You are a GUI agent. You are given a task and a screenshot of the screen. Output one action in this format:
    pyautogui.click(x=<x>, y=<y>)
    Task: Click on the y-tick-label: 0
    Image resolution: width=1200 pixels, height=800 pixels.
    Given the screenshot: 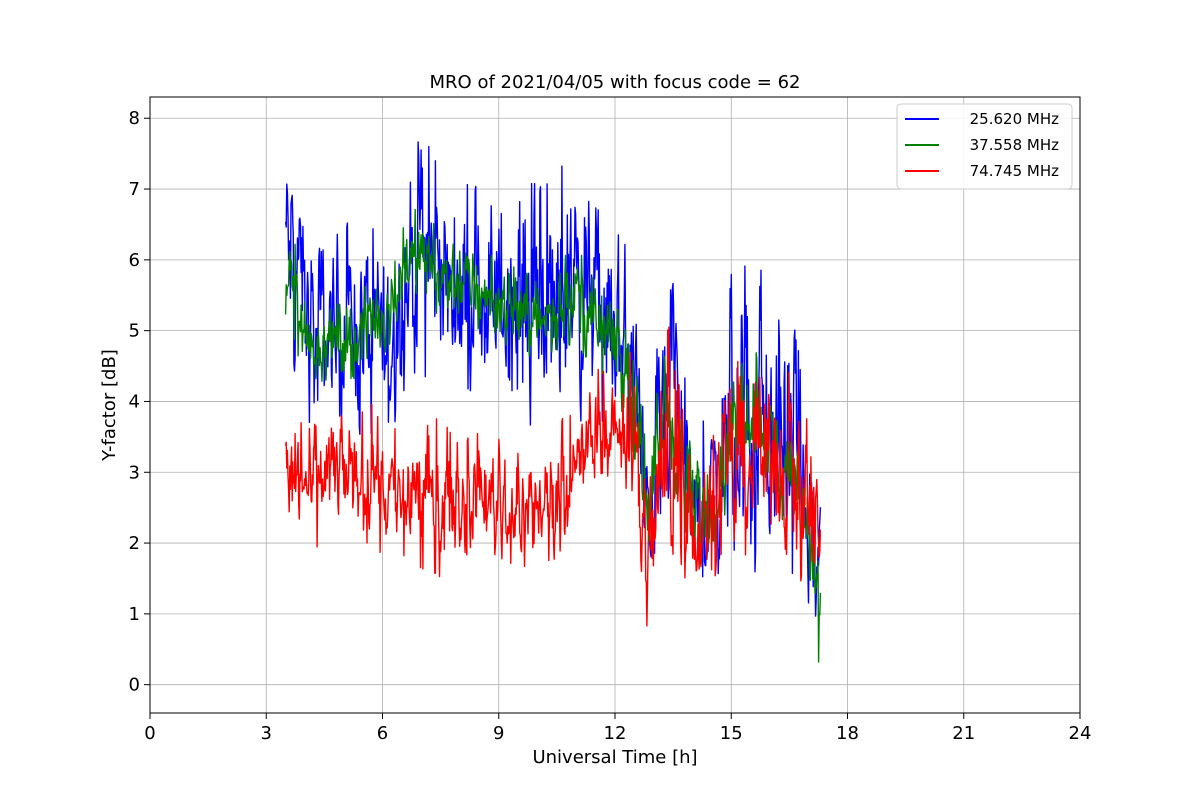 What is the action you would take?
    pyautogui.click(x=134, y=685)
    